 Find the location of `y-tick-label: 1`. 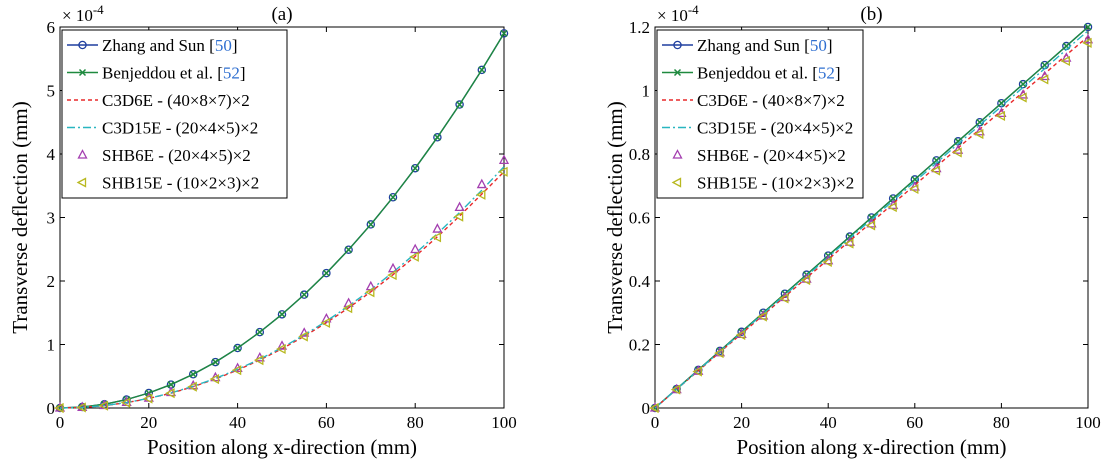

y-tick-label: 1 is located at coordinates (51, 345).